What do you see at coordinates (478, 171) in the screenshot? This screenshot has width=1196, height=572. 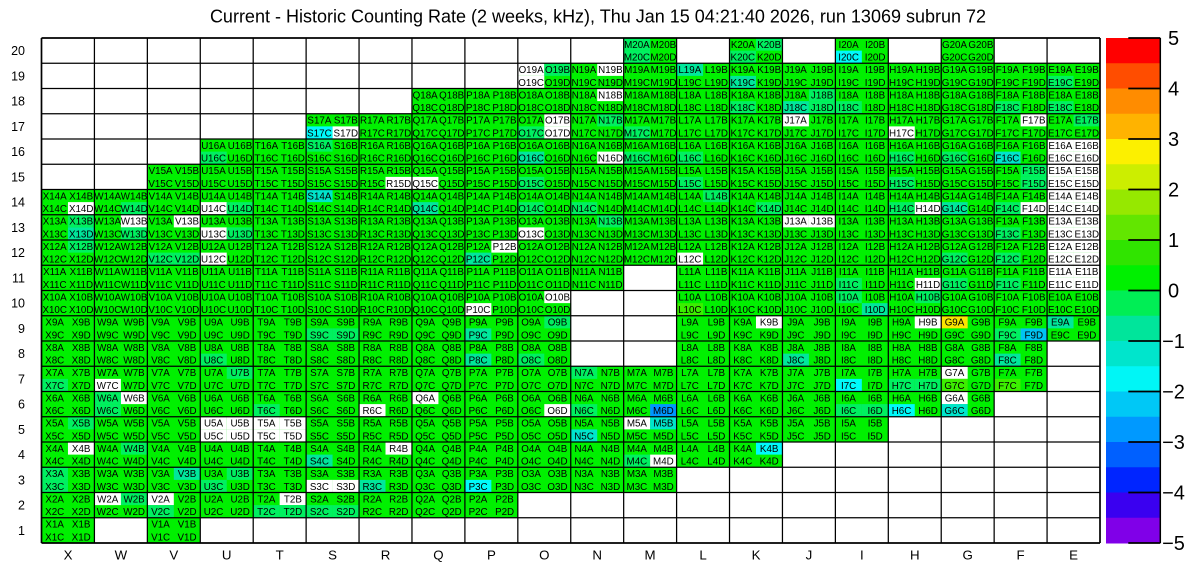 I see `svg-text: P15A` at bounding box center [478, 171].